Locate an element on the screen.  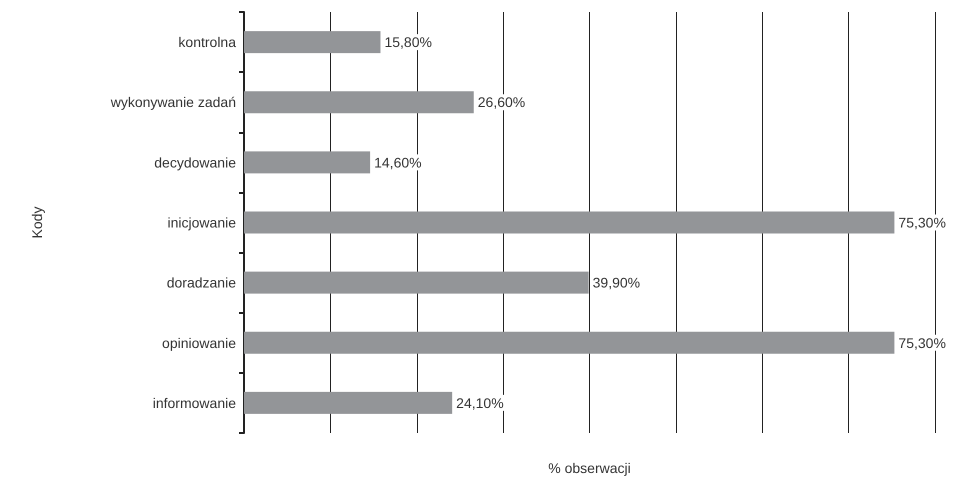
y-tick-label: decydowanie is located at coordinates (195, 162).